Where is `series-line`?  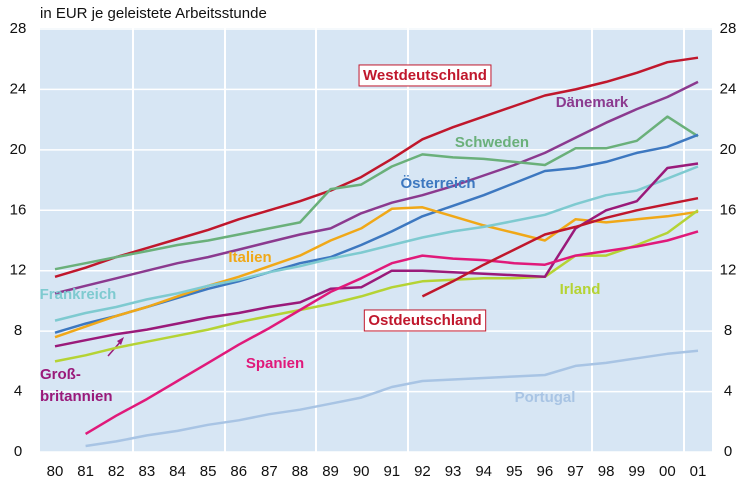 series-line is located at coordinates (560, 247).